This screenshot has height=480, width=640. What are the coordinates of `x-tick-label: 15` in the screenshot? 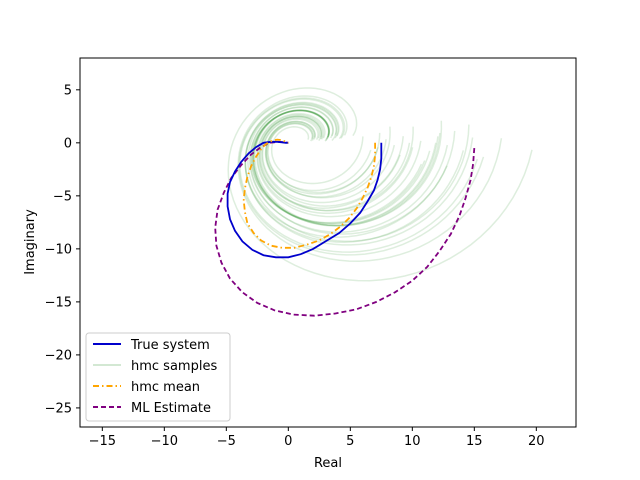 It's located at (474, 441).